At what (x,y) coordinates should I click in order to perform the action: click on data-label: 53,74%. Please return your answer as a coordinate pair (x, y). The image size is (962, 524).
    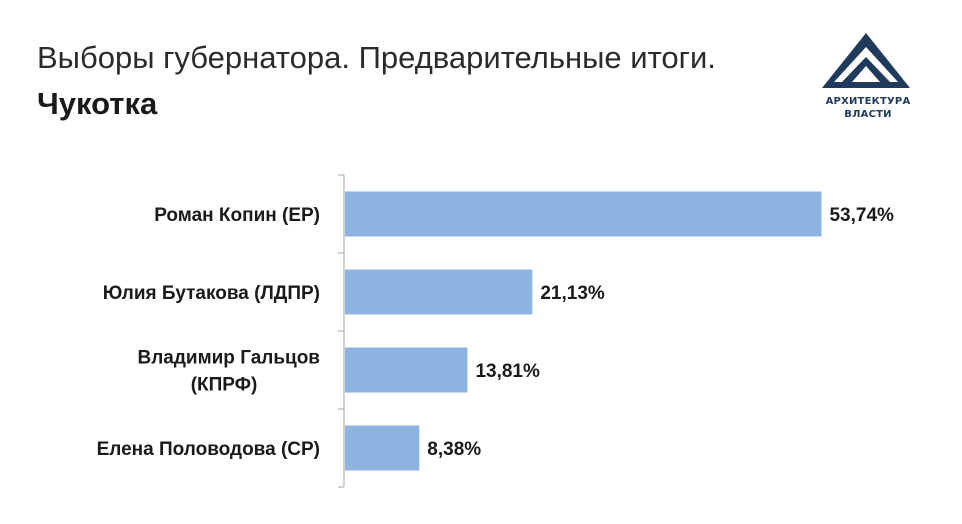
    Looking at the image, I should click on (861, 215).